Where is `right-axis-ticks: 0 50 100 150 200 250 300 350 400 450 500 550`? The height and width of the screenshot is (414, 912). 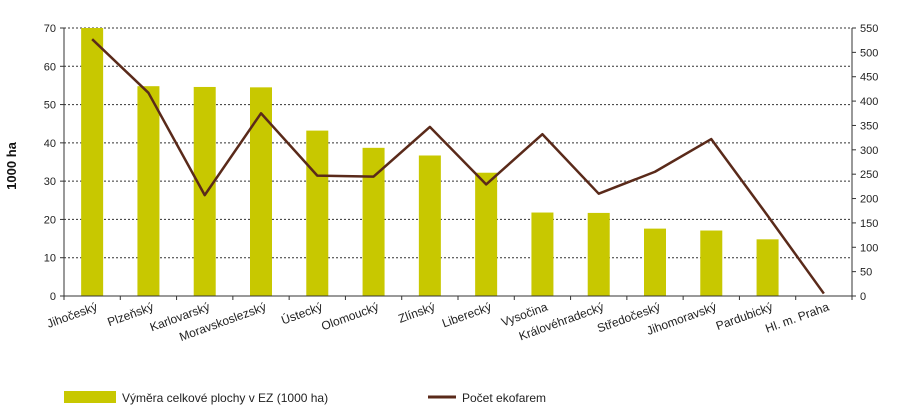 right-axis-ticks: 0 50 100 150 200 250 300 350 400 450 500 550 is located at coordinates (865, 163).